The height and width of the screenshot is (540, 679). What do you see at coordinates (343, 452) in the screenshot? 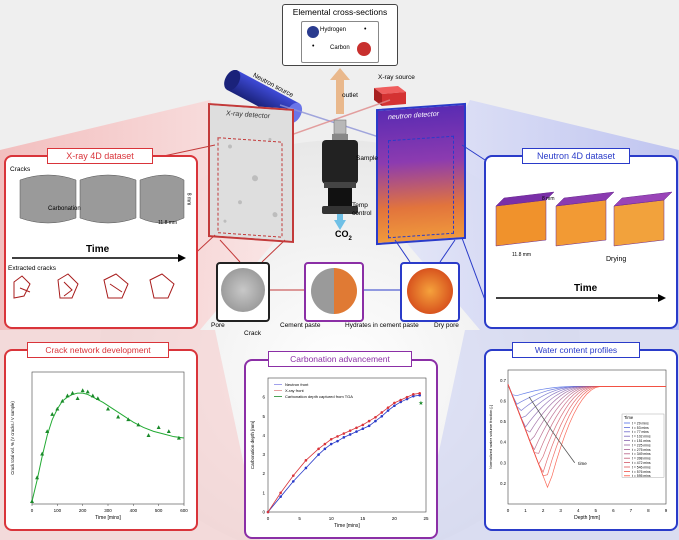
I see `carb-series-line` at bounding box center [343, 452].